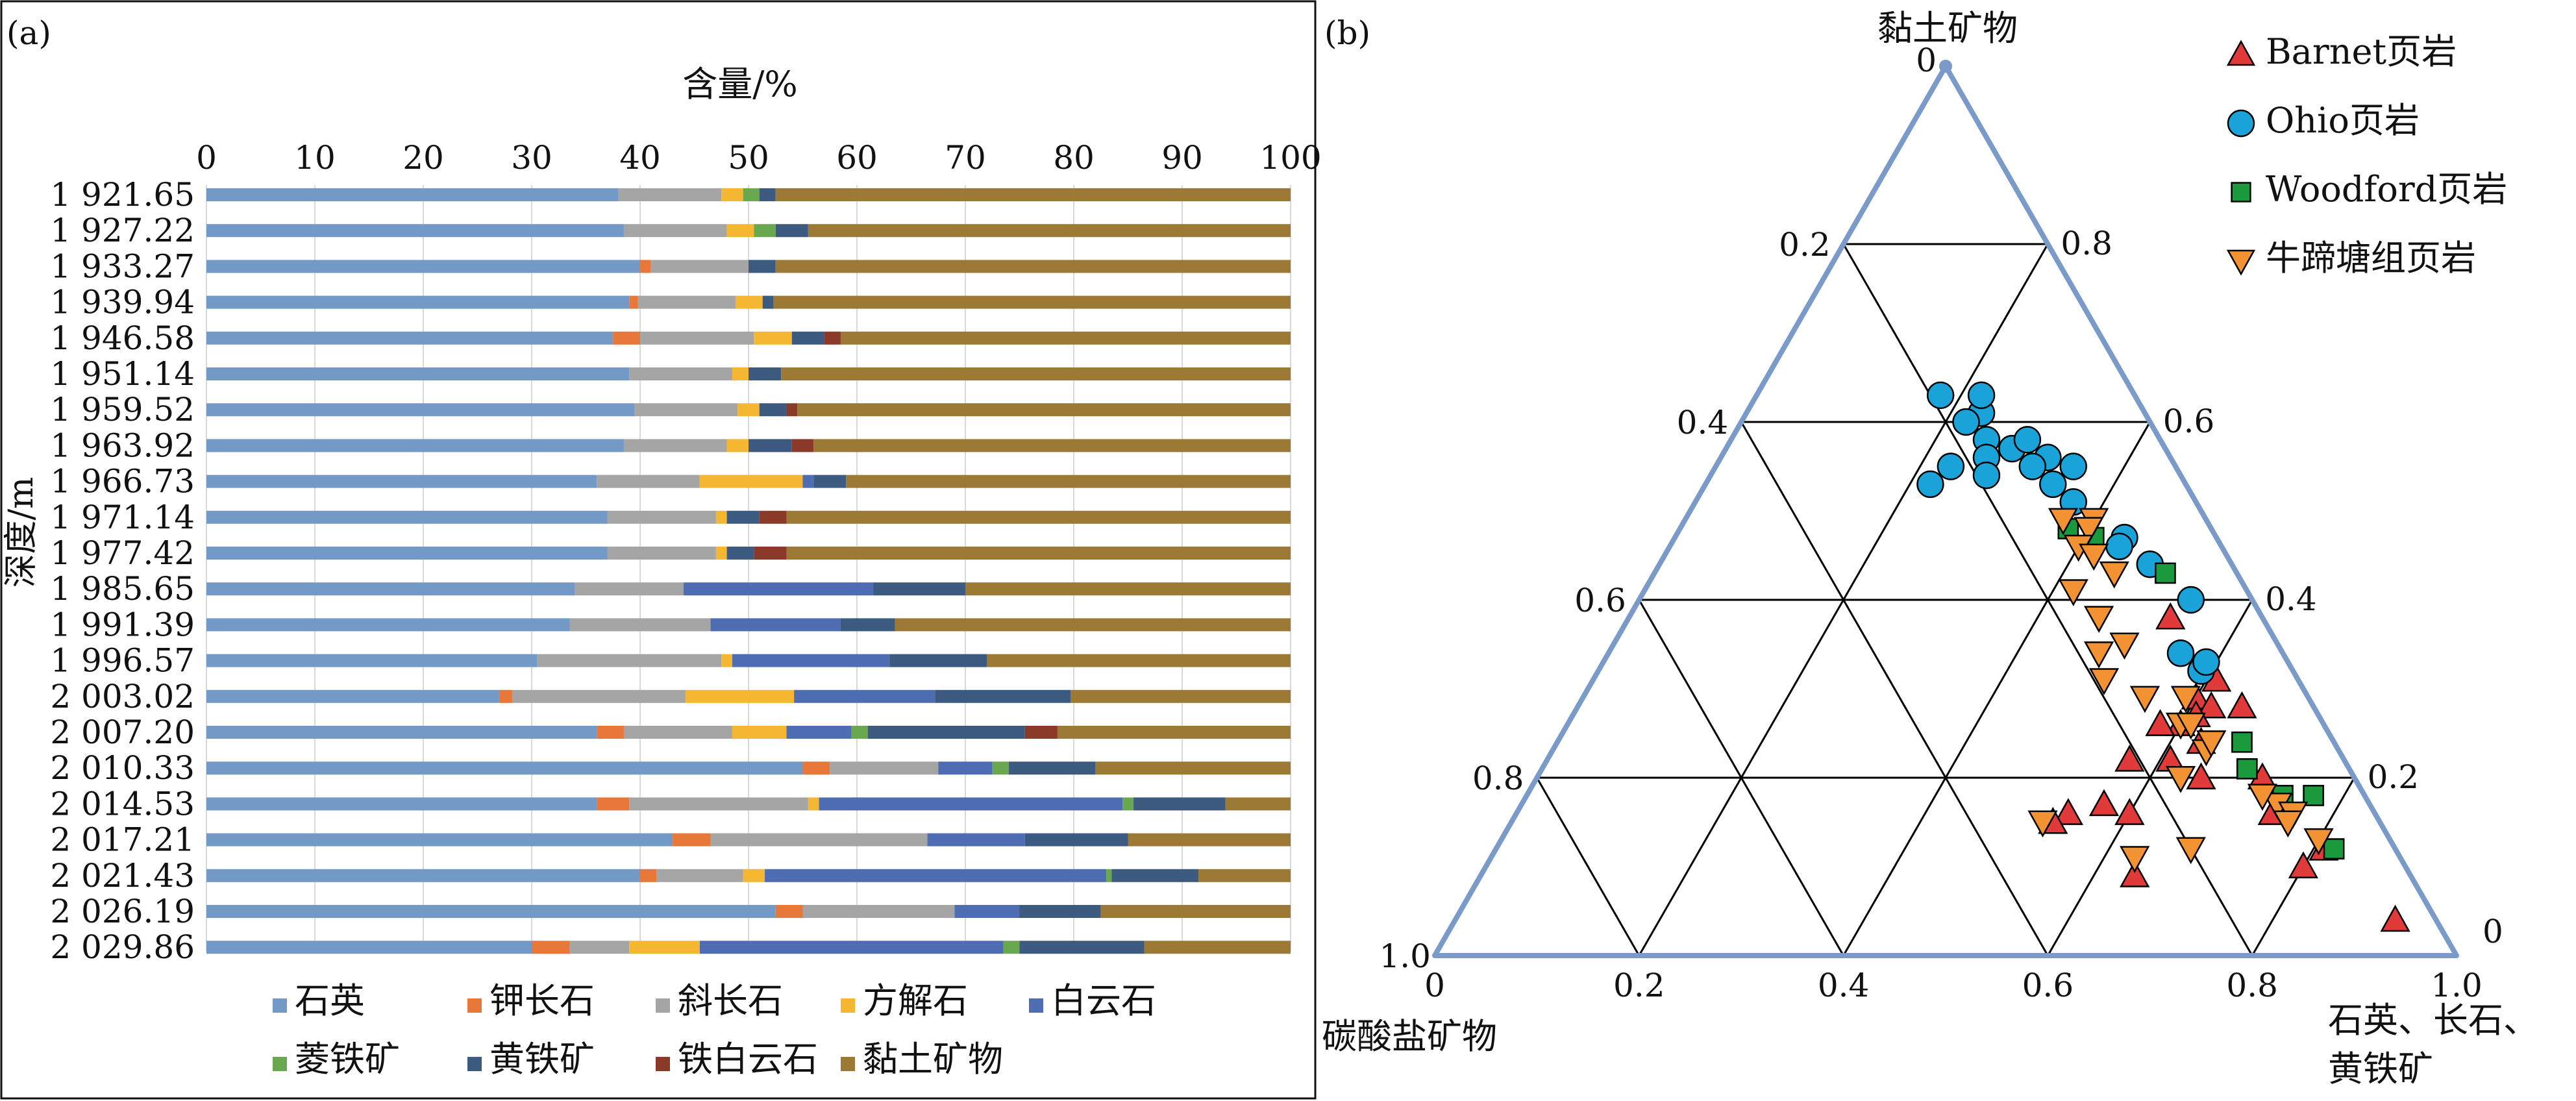 This screenshot has width=2576, height=1101. What do you see at coordinates (206, 158) in the screenshot?
I see `x-tick-label: 0` at bounding box center [206, 158].